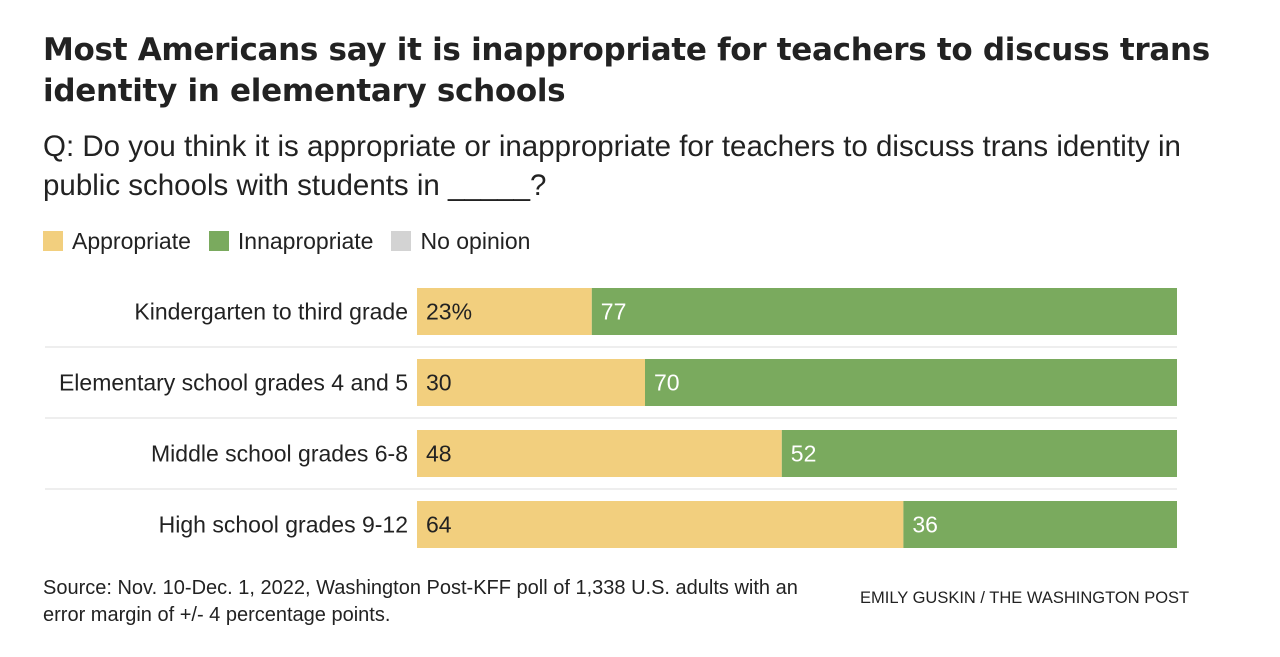 The image size is (1280, 657). I want to click on legend-swatch-no-opinion, so click(401, 241).